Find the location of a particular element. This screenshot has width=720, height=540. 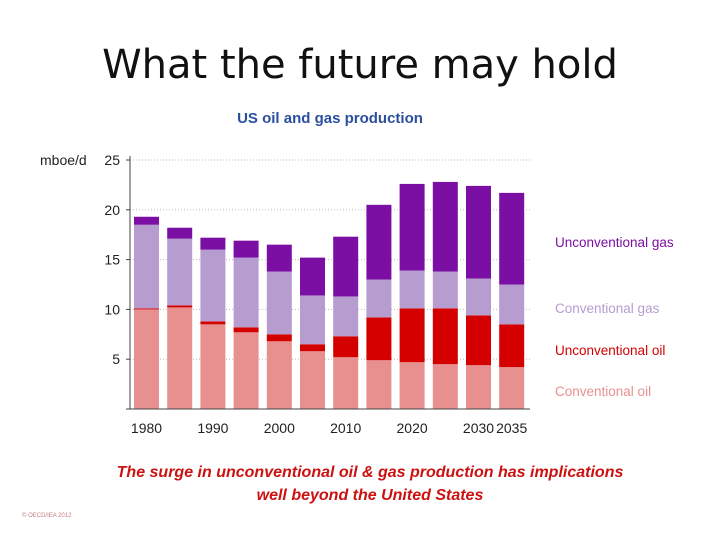

bar-1990-conventional-gas is located at coordinates (213, 285).